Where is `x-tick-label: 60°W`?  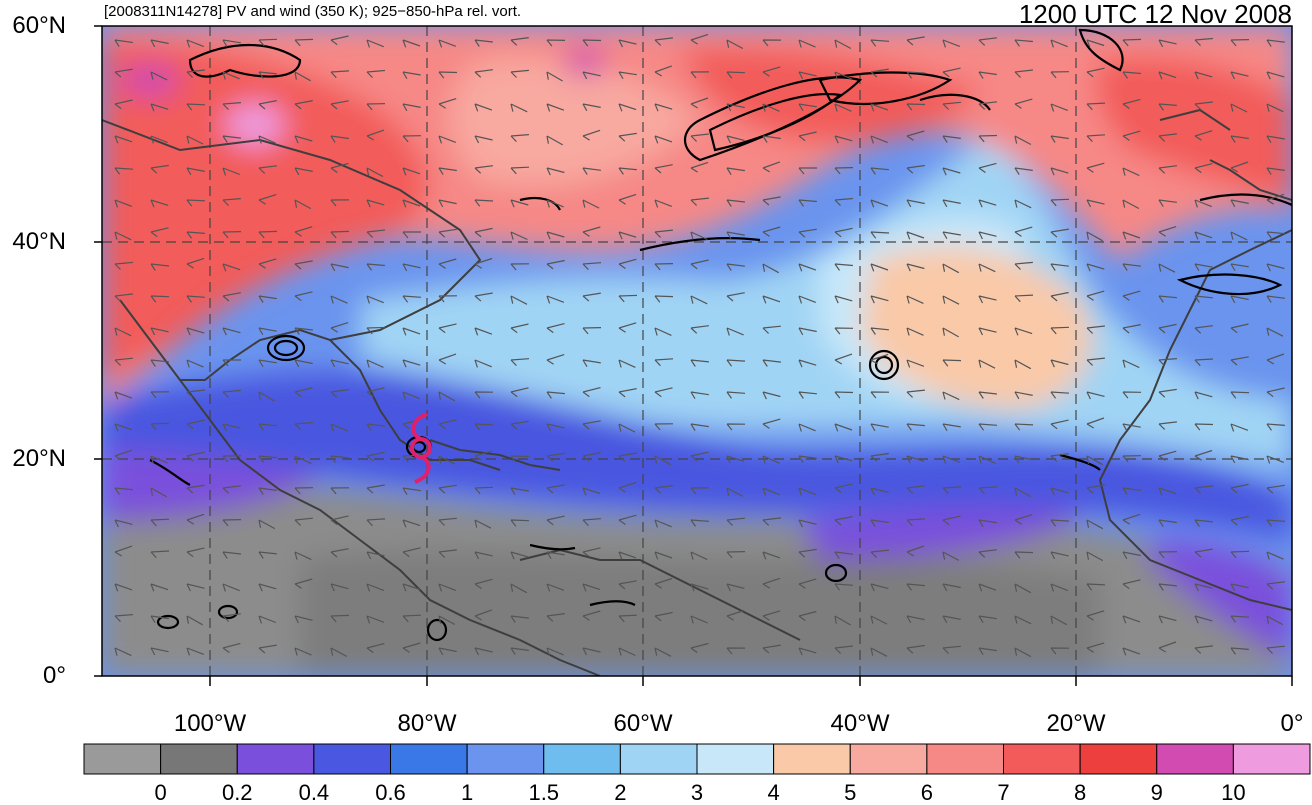
x-tick-label: 60°W is located at coordinates (643, 723).